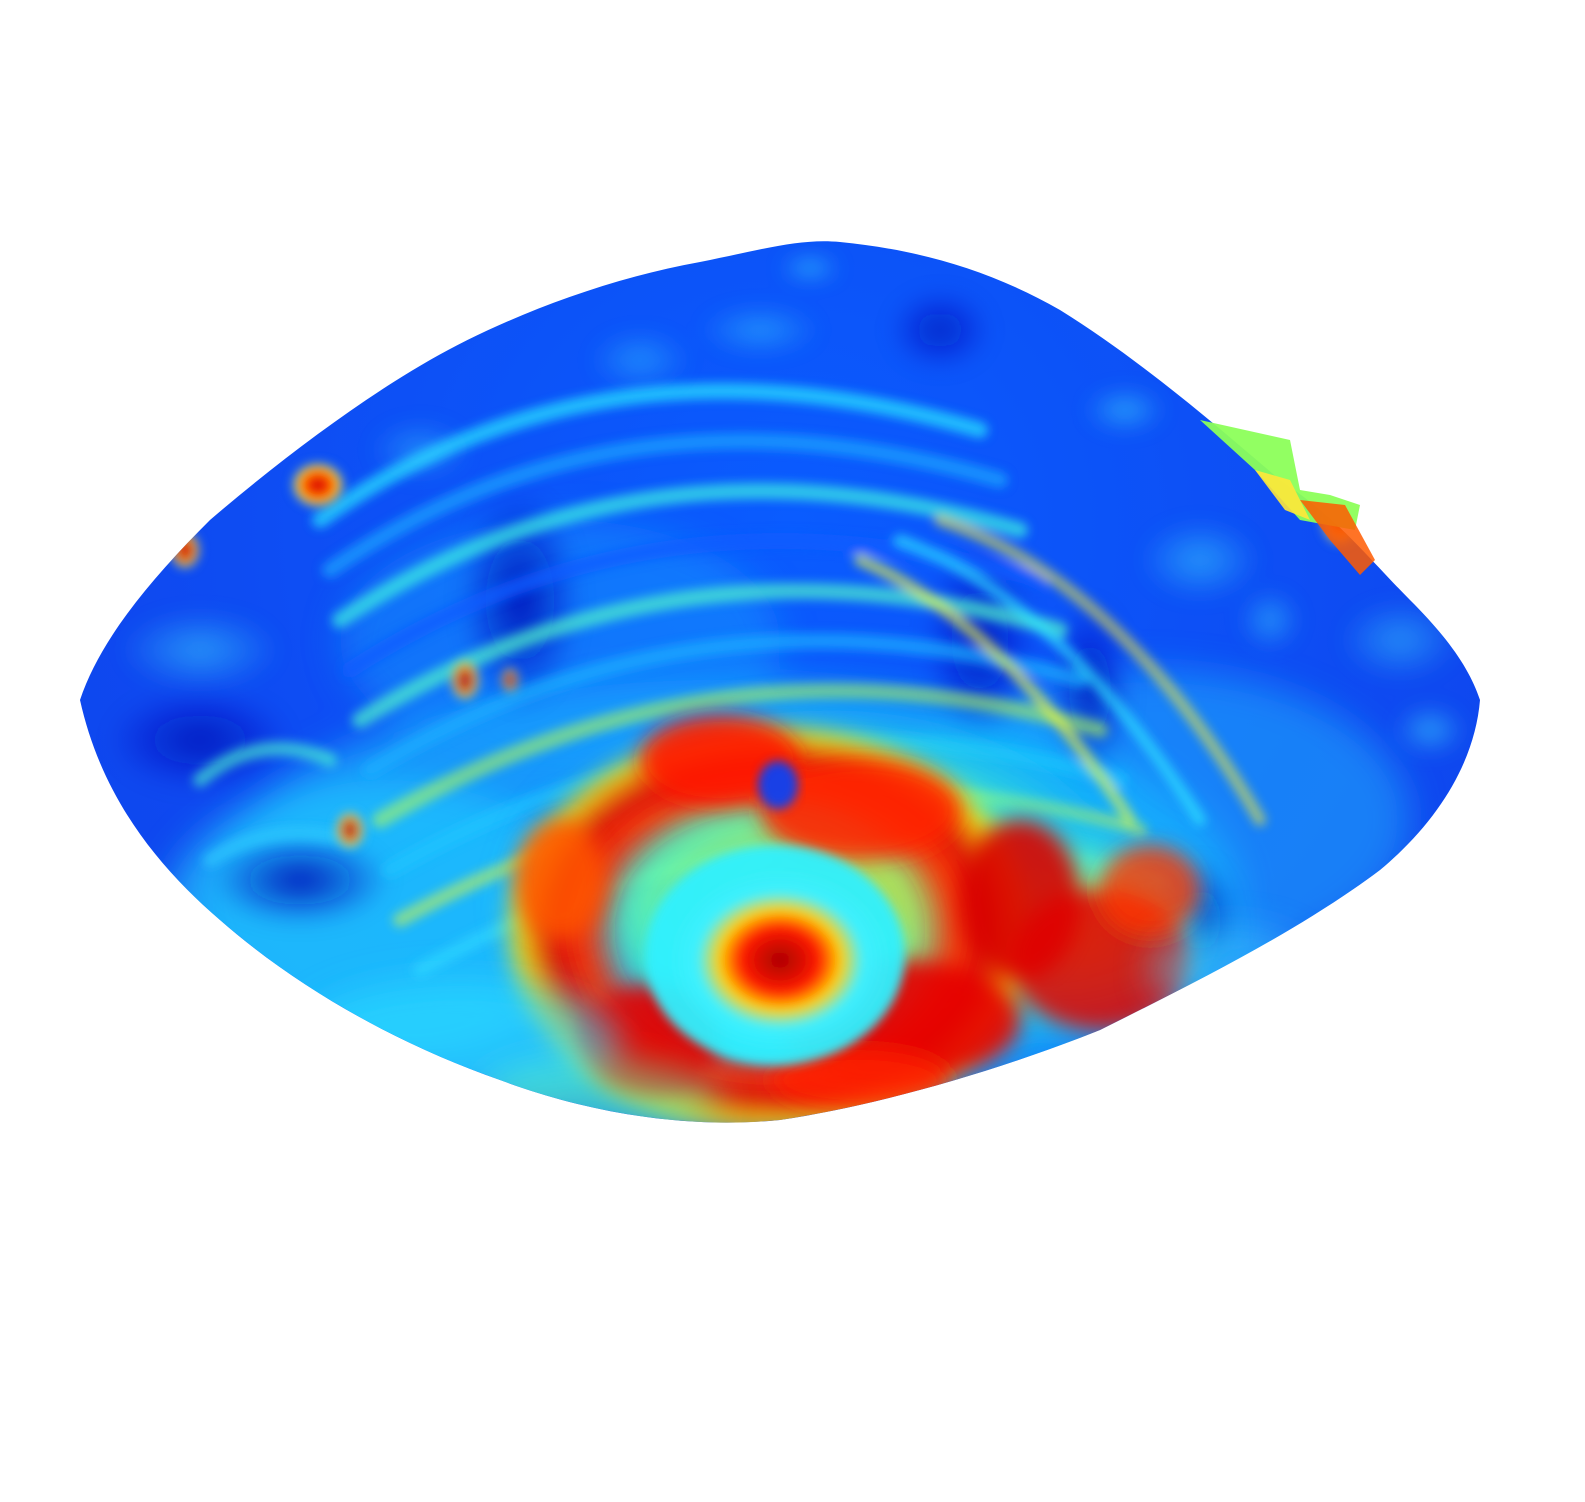 The width and height of the screenshot is (1585, 1502). I want to click on hot-core, so click(775, 955).